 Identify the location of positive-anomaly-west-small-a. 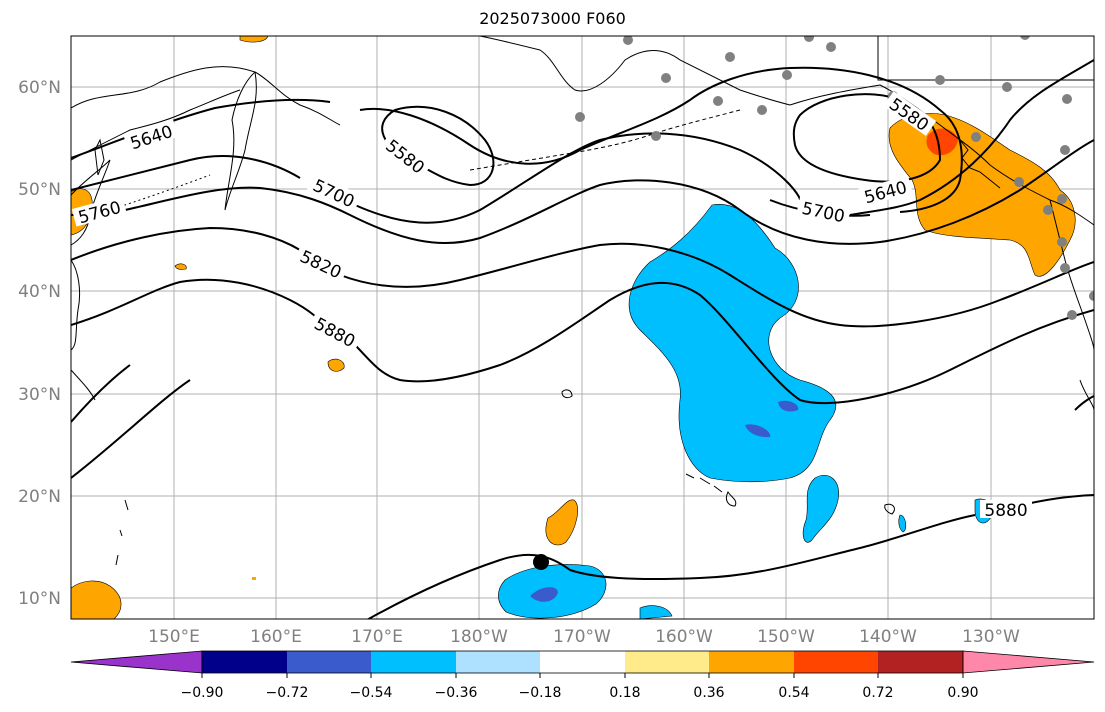
(180, 266).